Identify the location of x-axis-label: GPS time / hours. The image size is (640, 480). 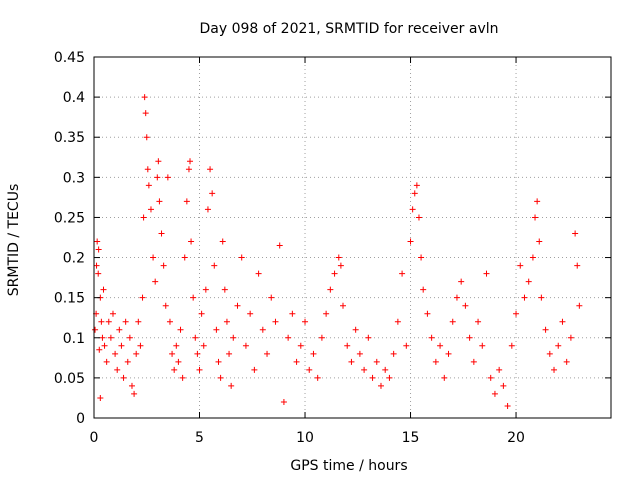
(348, 466).